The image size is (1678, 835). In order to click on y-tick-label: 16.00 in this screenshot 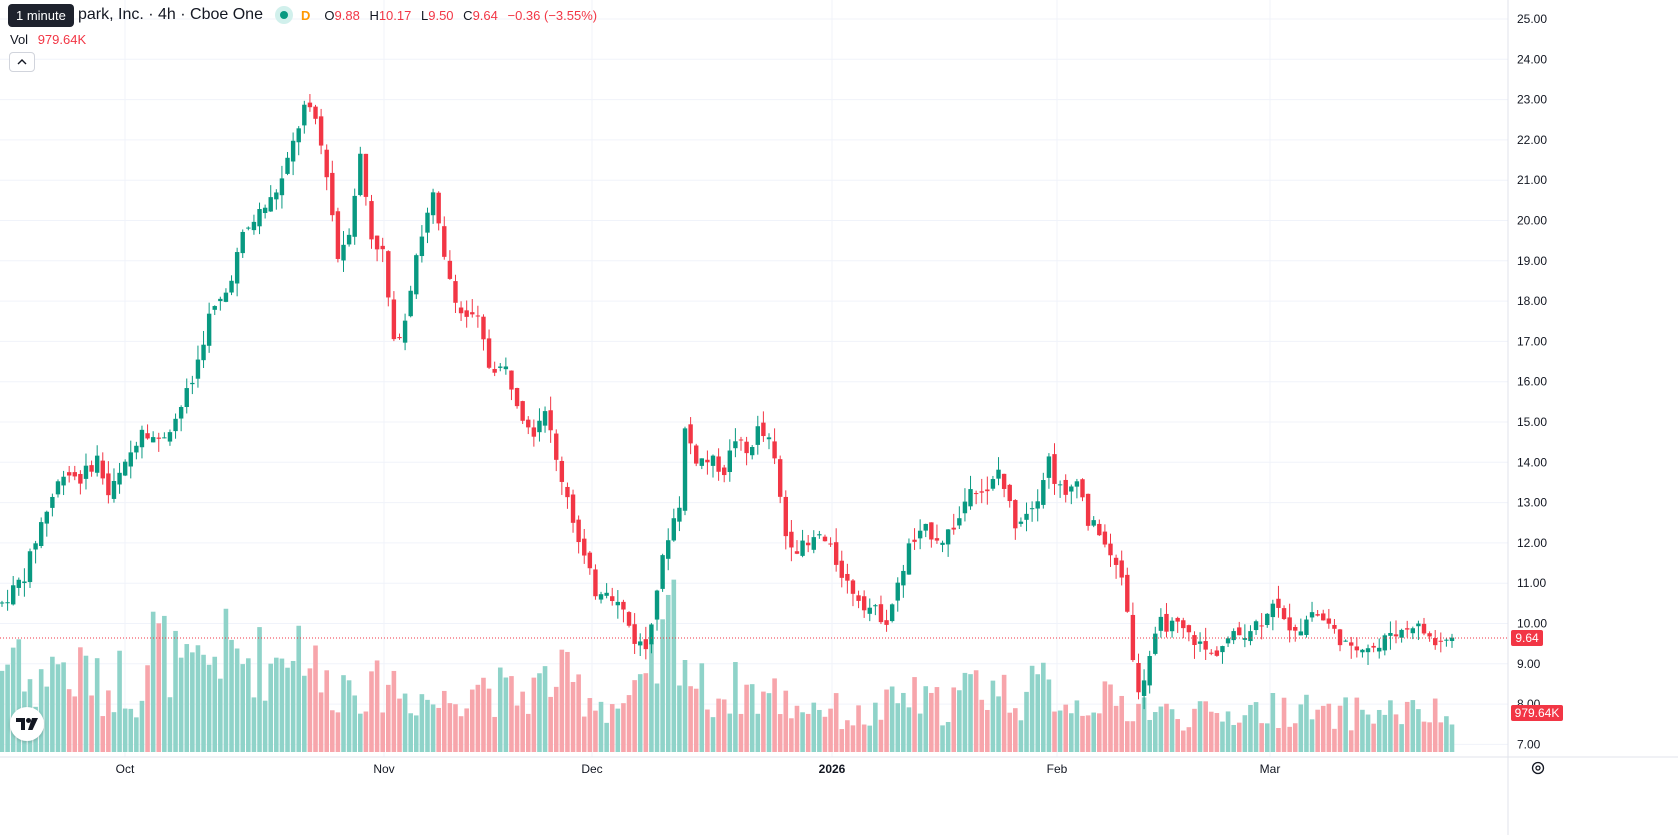, I will do `click(1532, 382)`.